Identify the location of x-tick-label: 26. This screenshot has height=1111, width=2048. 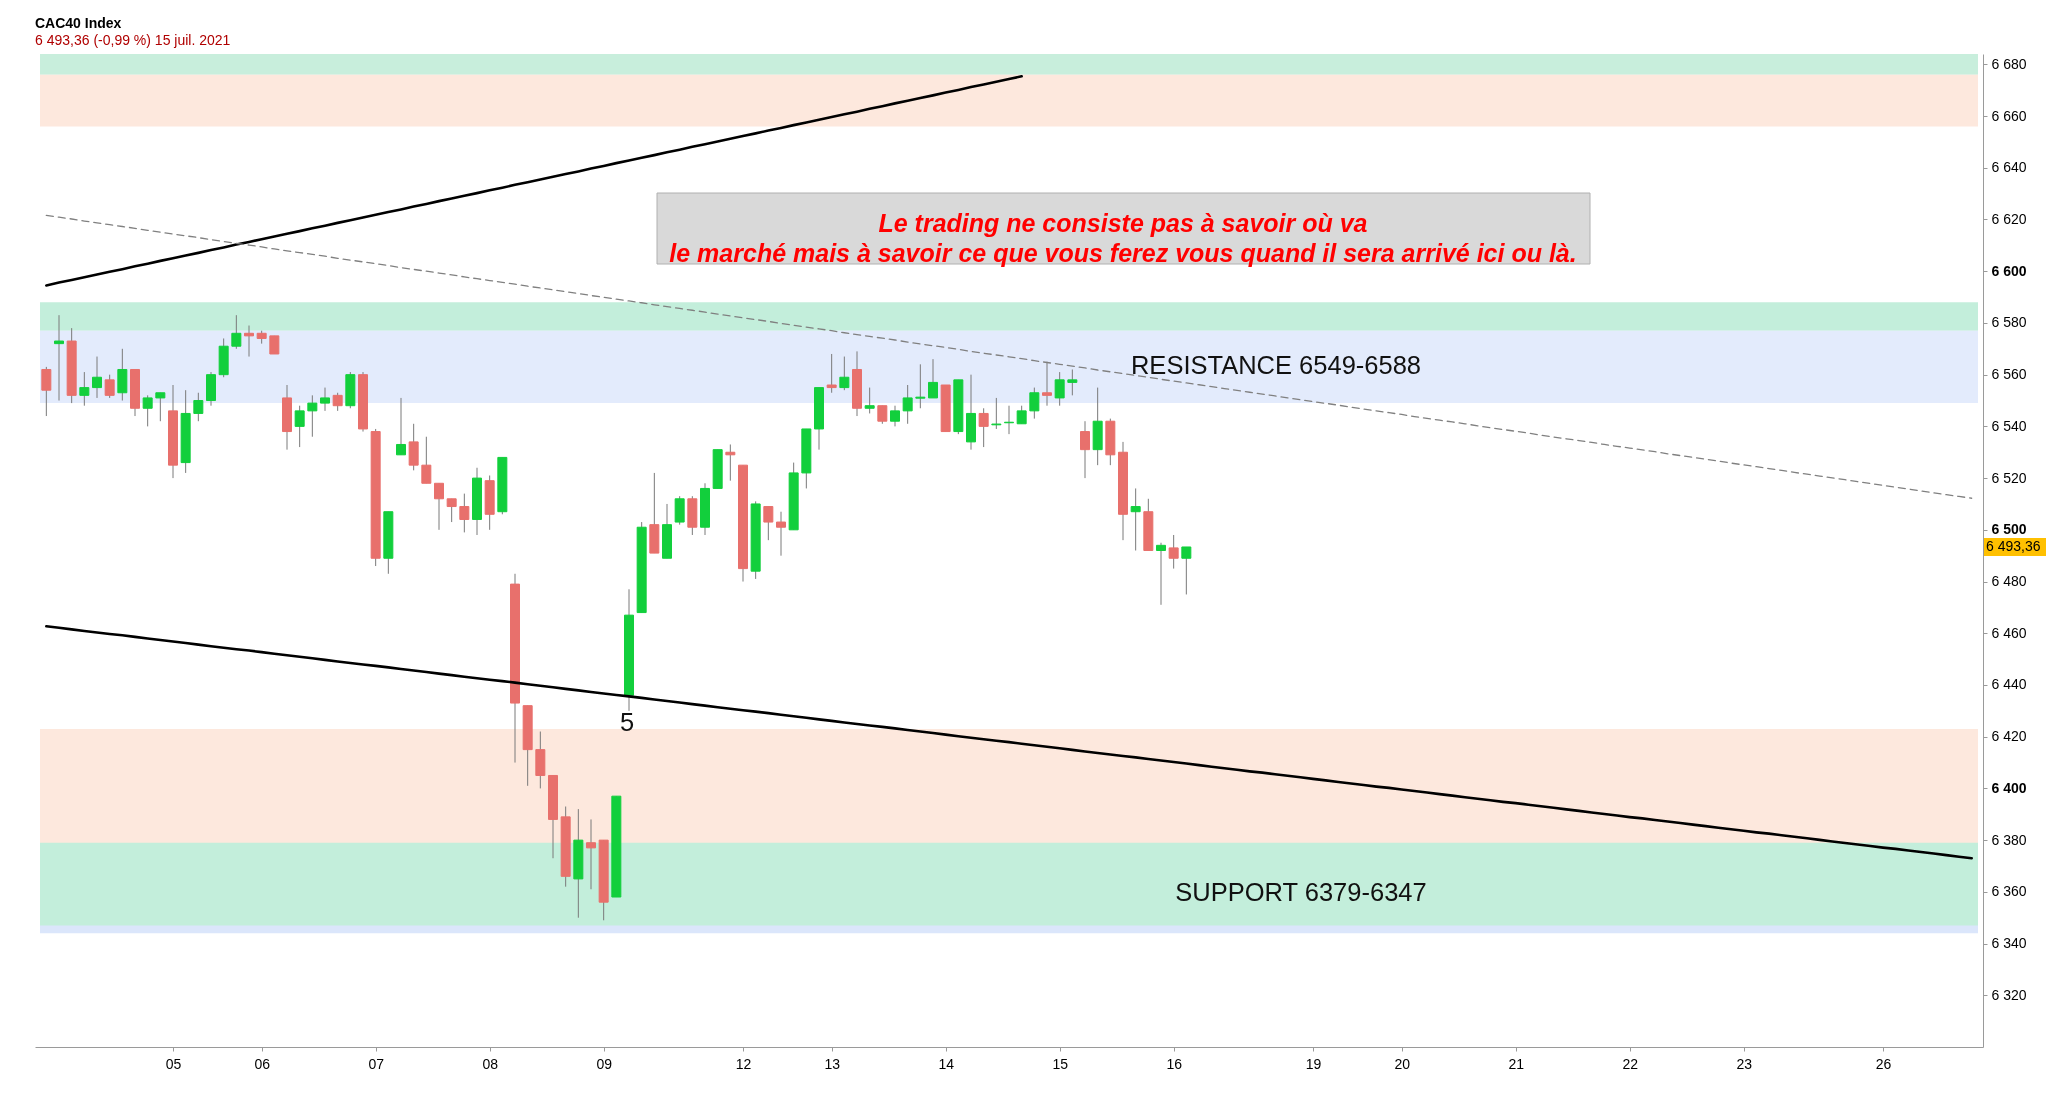
(1883, 1063).